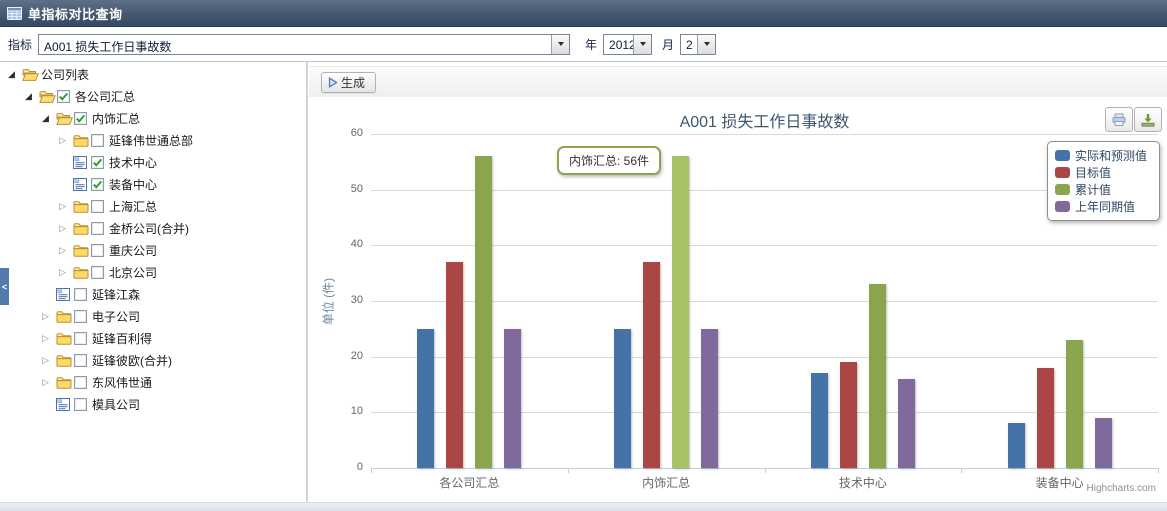 The width and height of the screenshot is (1167, 511). Describe the element at coordinates (1103, 442) in the screenshot. I see `bar-上年同期值-装备中心` at that location.